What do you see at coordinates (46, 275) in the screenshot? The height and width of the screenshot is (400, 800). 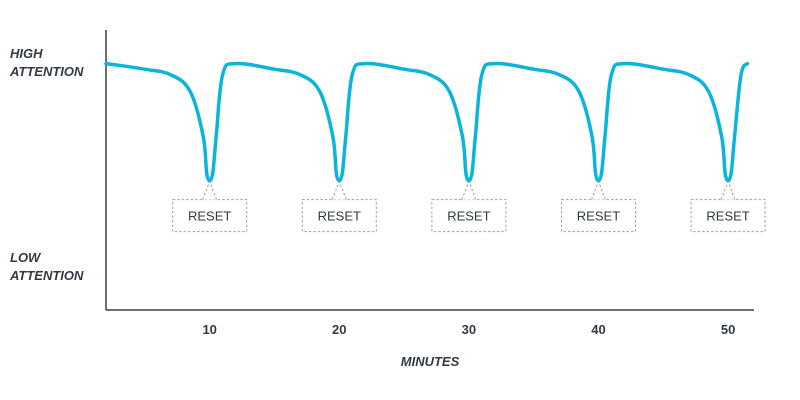 I see `y-label-low-line2: ATTENTION` at bounding box center [46, 275].